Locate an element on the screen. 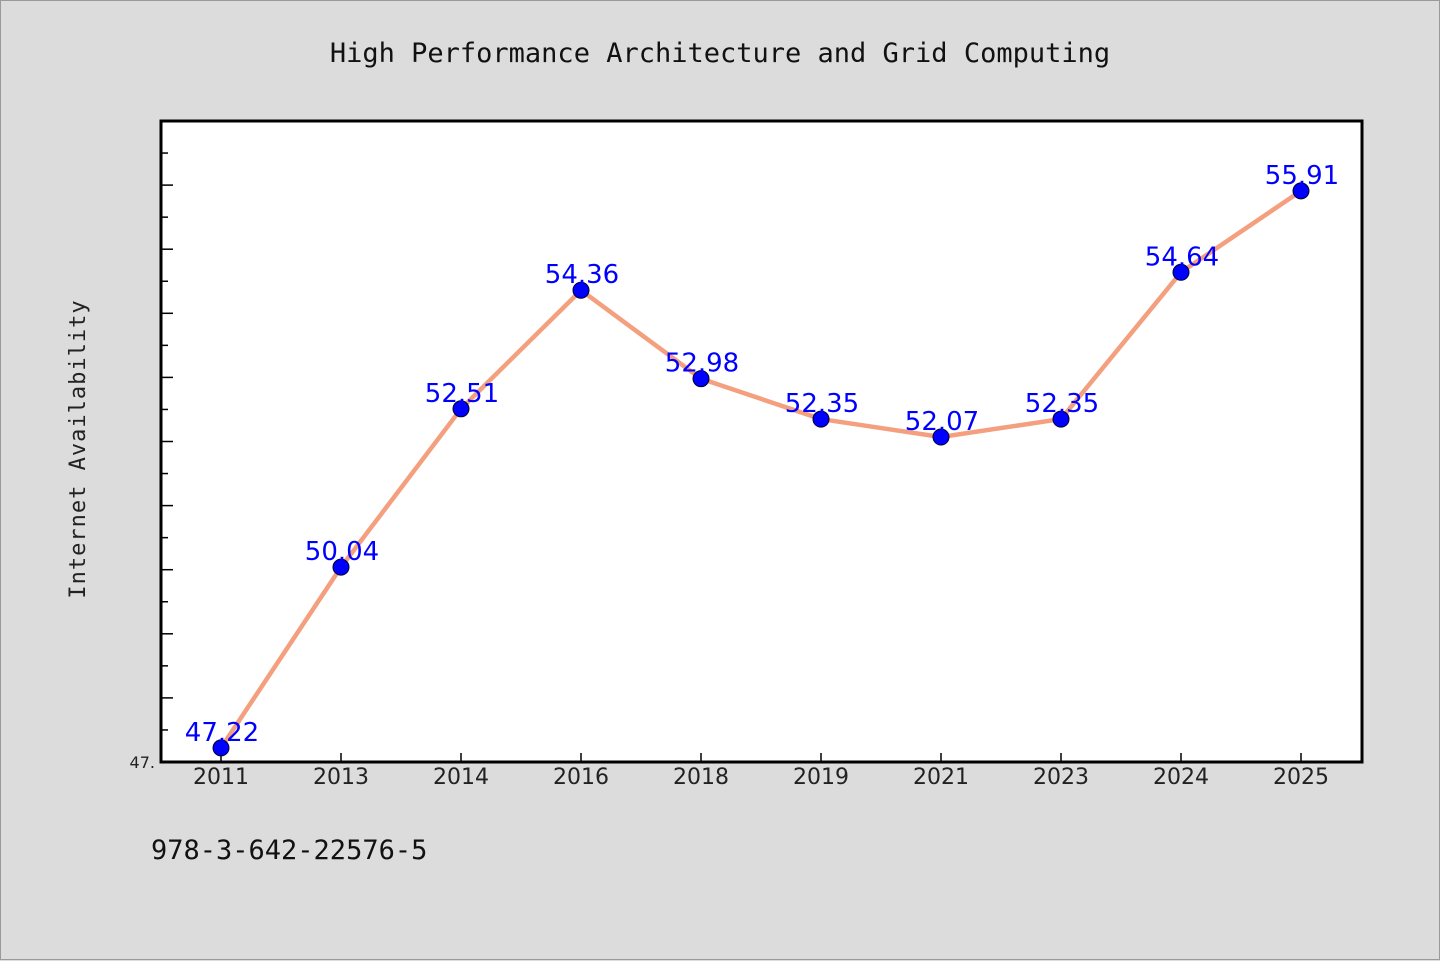 This screenshot has width=1440, height=961. data-label-2025: 55.91 is located at coordinates (1302, 176).